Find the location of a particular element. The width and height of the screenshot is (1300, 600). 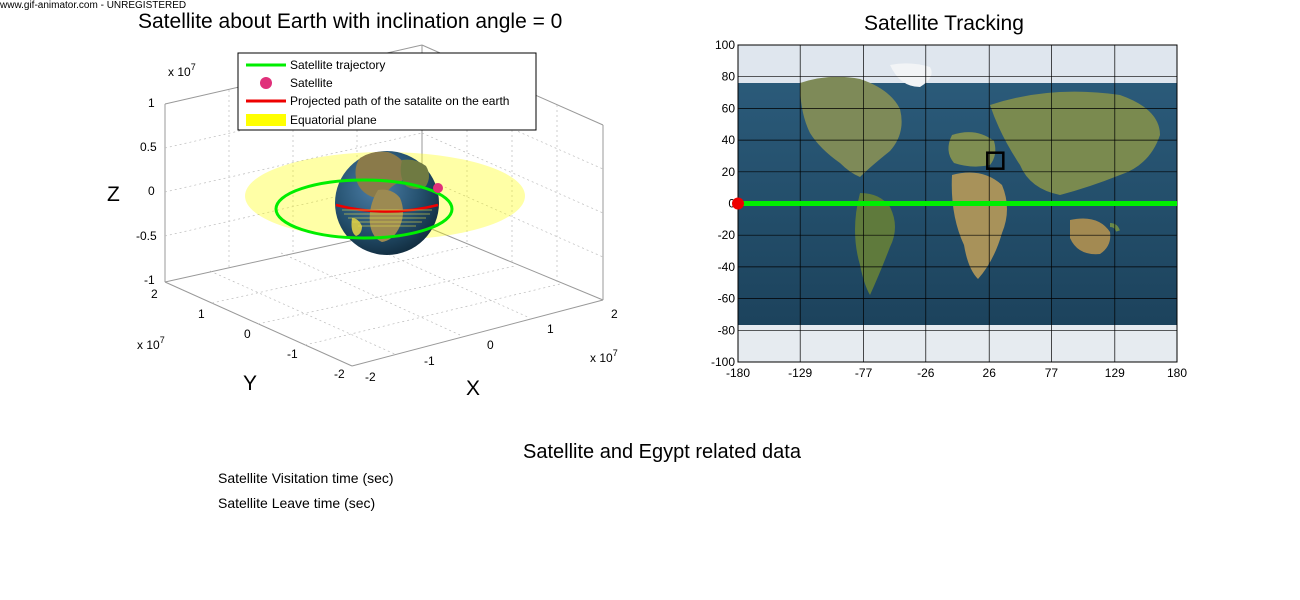

y-tick: 1 is located at coordinates (201, 314).